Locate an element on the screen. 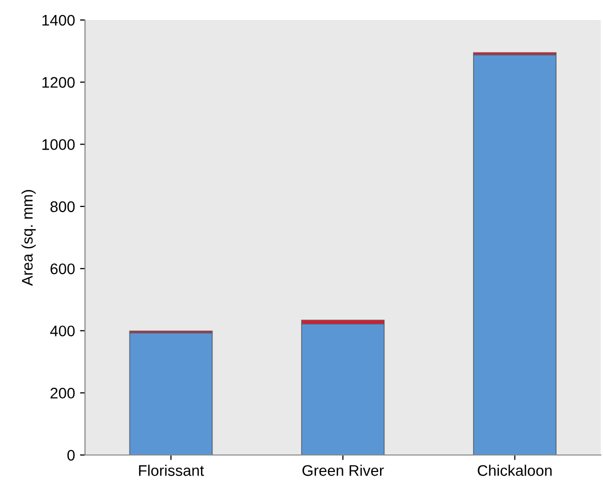 The width and height of the screenshot is (603, 487). y-tick-label: 1200 is located at coordinates (58, 82).